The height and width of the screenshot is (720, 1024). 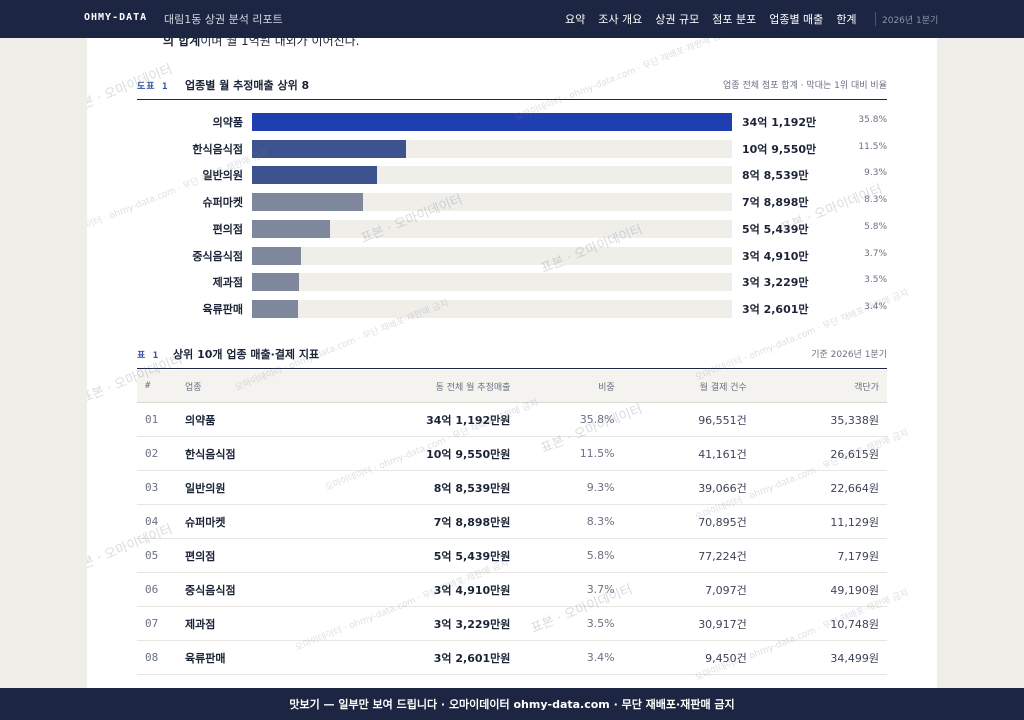 I want to click on table-row: 07 제과점 3억 3,229만원 3.5% 30,917건 10,748원, so click(x=512, y=623).